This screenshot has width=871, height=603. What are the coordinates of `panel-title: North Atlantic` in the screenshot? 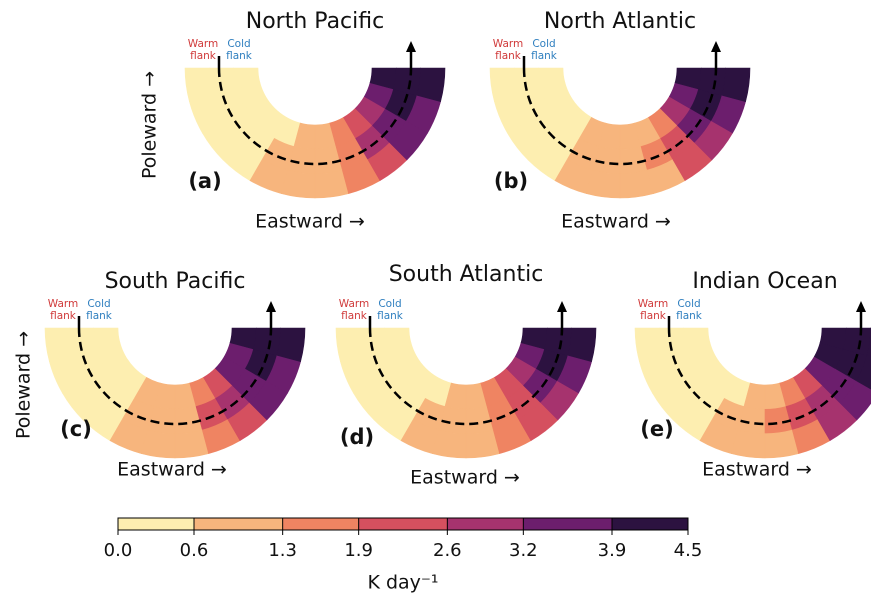 It's located at (620, 21).